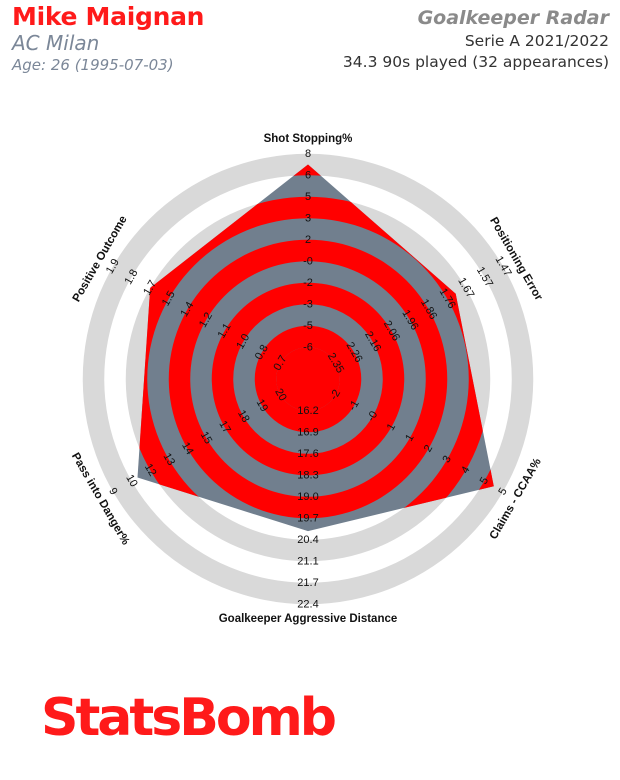  I want to click on tick-label: 6, so click(308, 175).